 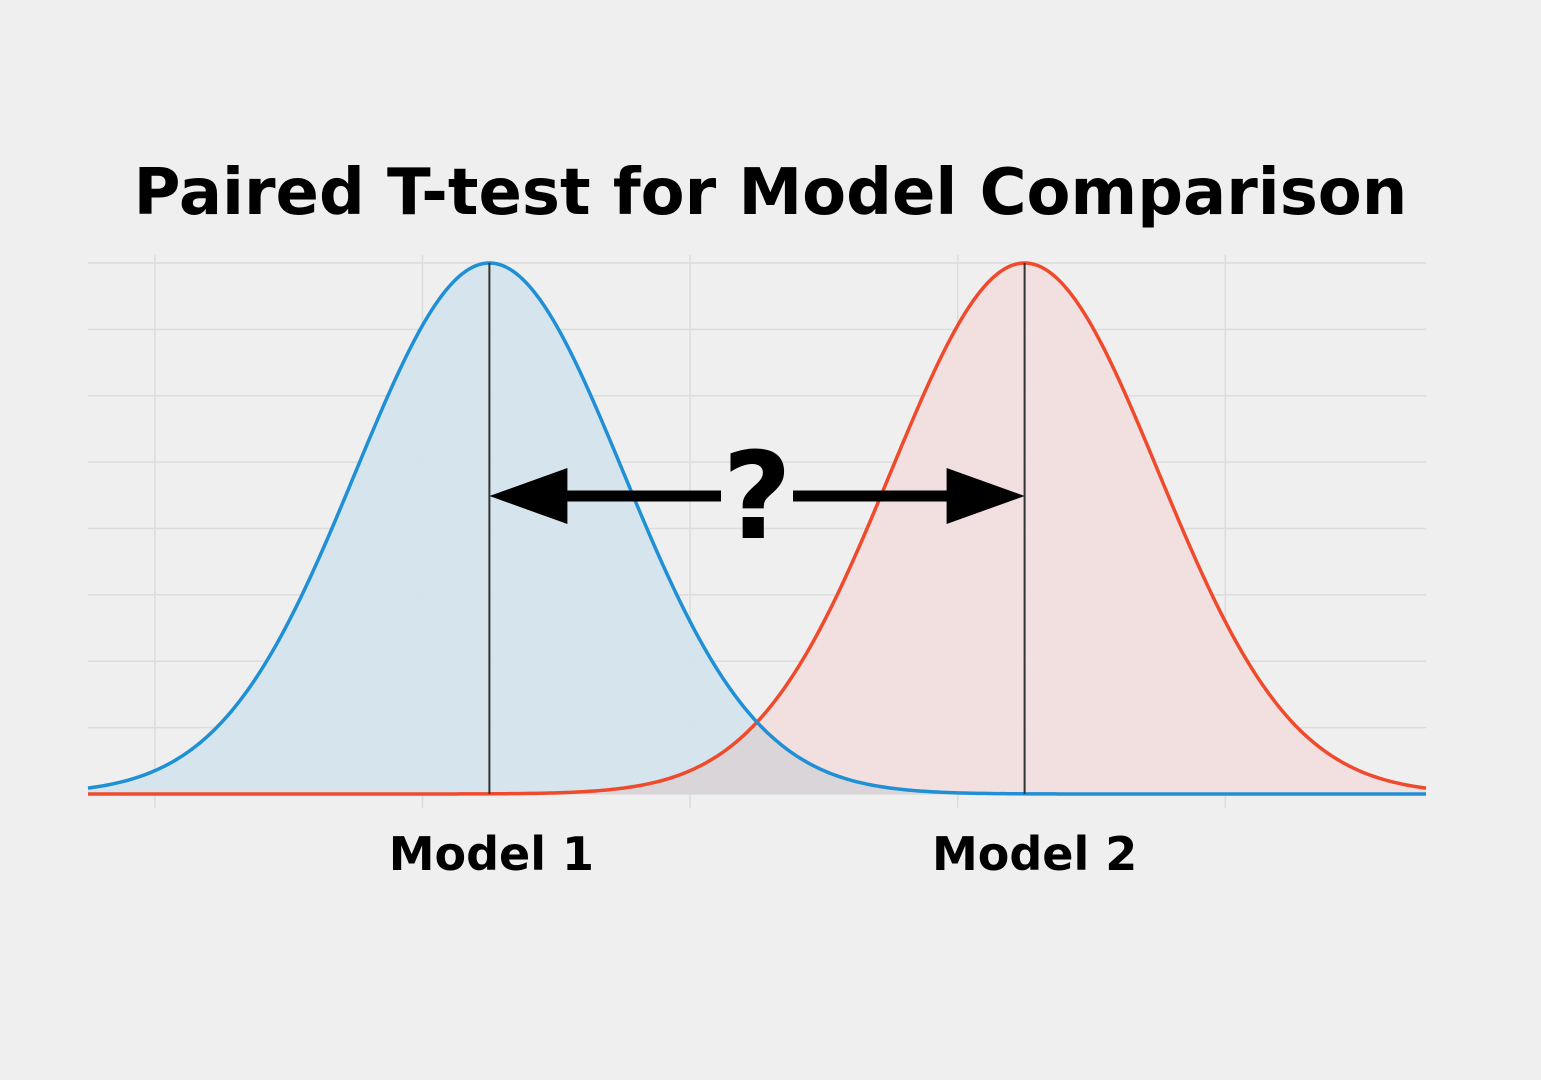 I want to click on diagram-title: Paired T-test for Model Comparison, so click(x=770, y=193).